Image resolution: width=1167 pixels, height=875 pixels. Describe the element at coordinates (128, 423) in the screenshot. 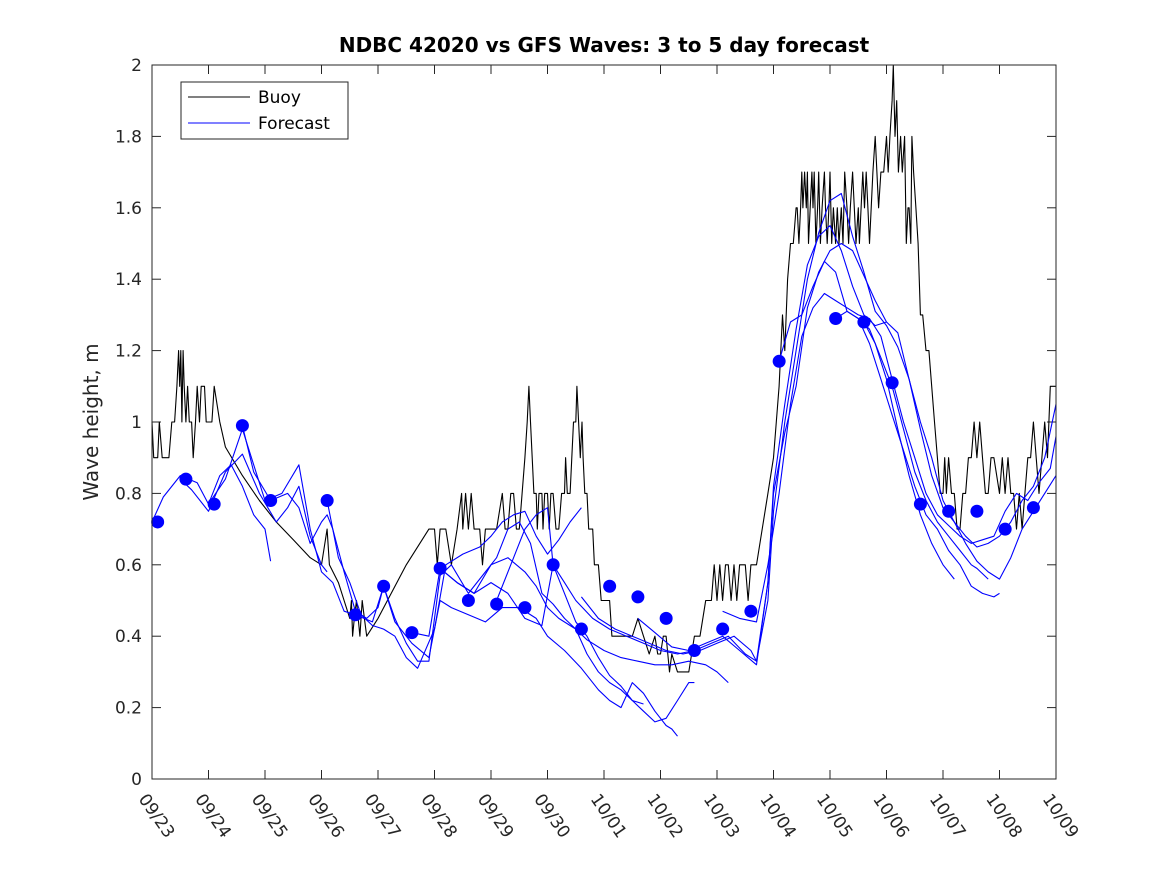

I see `y-tick-labels: 0 0.2 0.4 0.6 0.8 1 1.2 1.4 1.6 1.8 2` at that location.